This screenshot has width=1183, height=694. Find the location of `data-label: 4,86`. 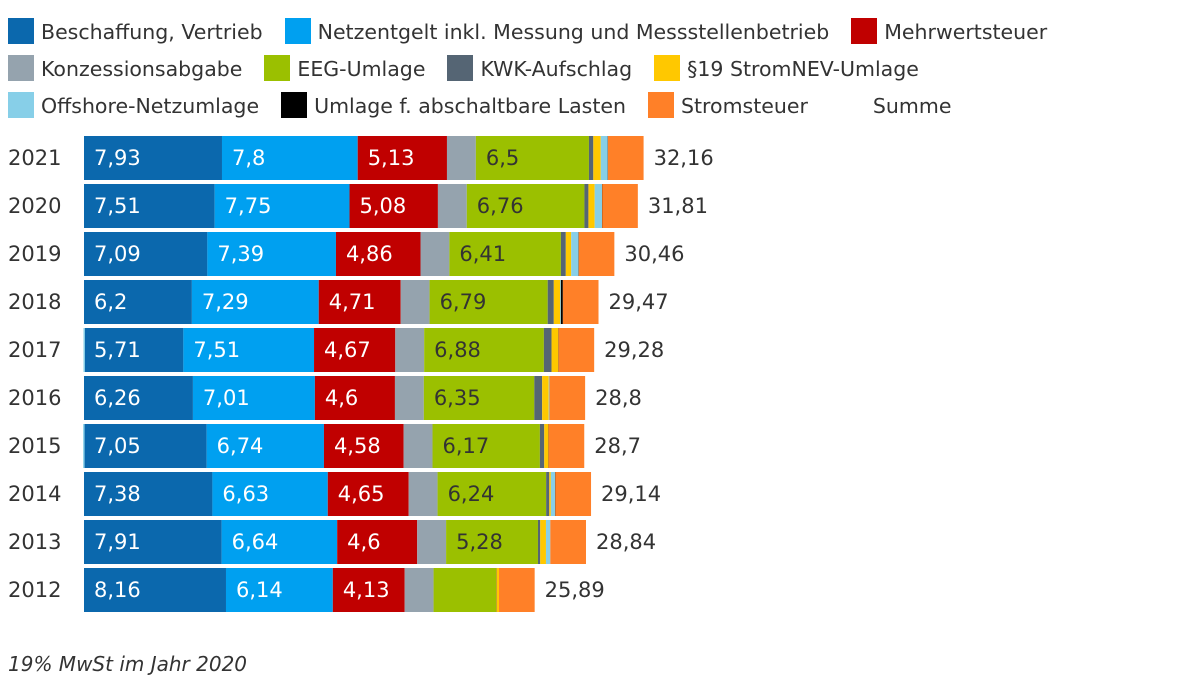

data-label: 4,86 is located at coordinates (369, 254).